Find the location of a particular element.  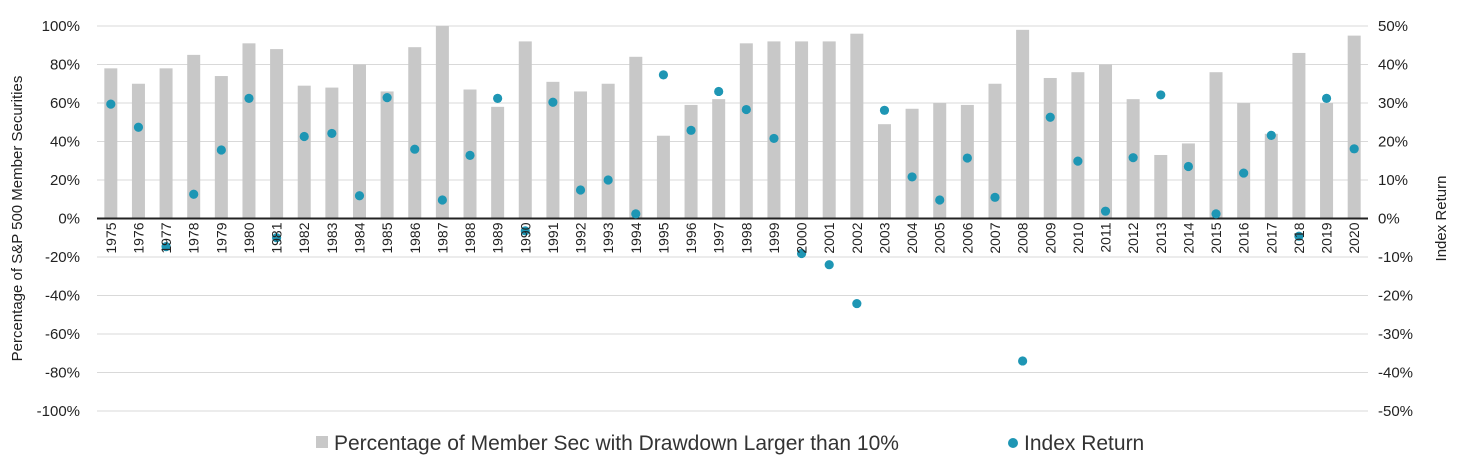

point-1977 is located at coordinates (166, 247).